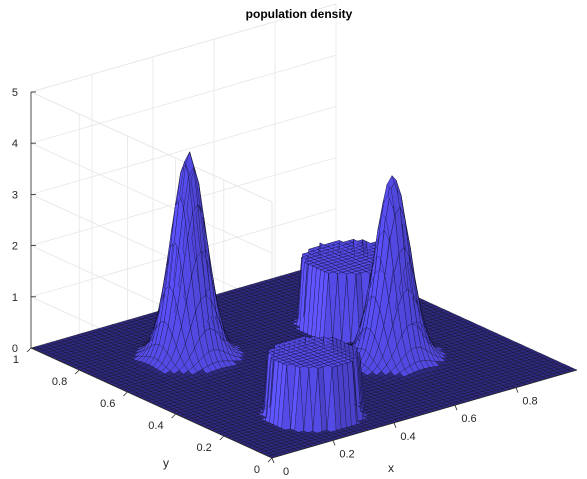 The height and width of the screenshot is (479, 587). What do you see at coordinates (15, 247) in the screenshot?
I see `z-tick-label: 2` at bounding box center [15, 247].